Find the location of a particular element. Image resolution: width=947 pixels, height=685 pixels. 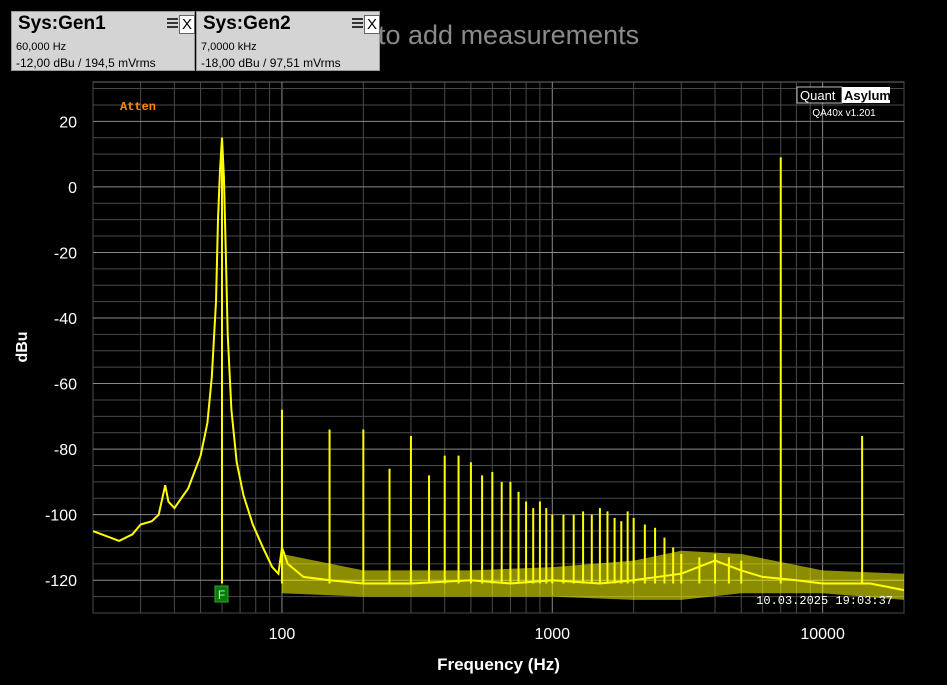

add-measurements-hint: to add measurements is located at coordinates (509, 35).